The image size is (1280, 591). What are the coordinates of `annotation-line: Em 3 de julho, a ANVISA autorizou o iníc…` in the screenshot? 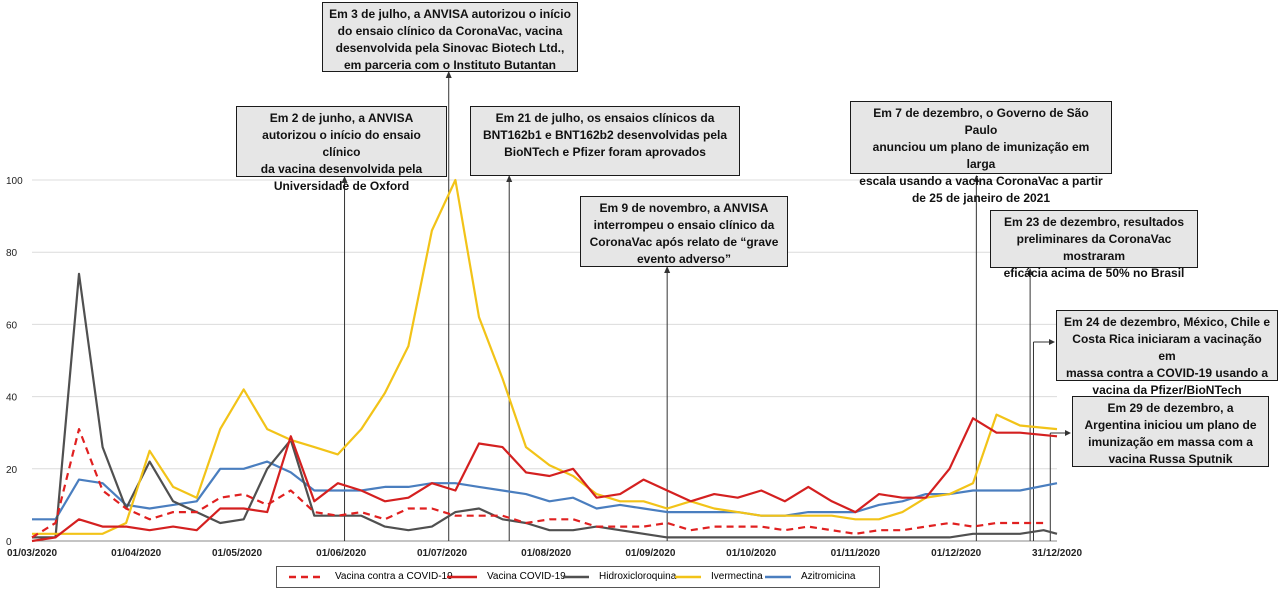 It's located at (450, 14).